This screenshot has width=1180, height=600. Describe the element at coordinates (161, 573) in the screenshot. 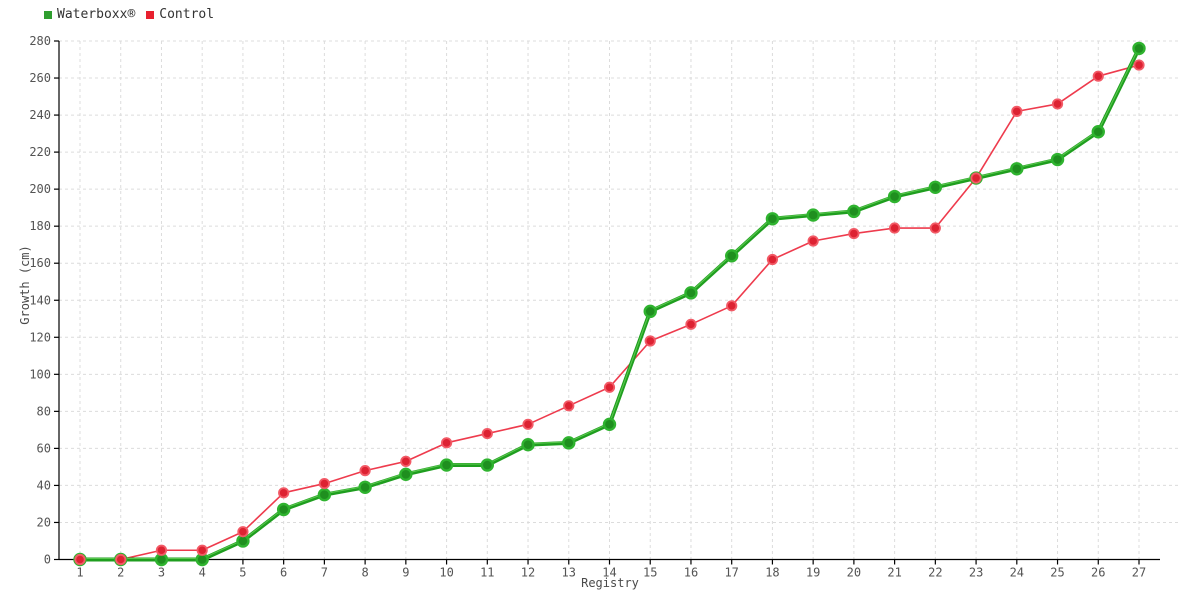

I see `x-tick-label: 3` at that location.